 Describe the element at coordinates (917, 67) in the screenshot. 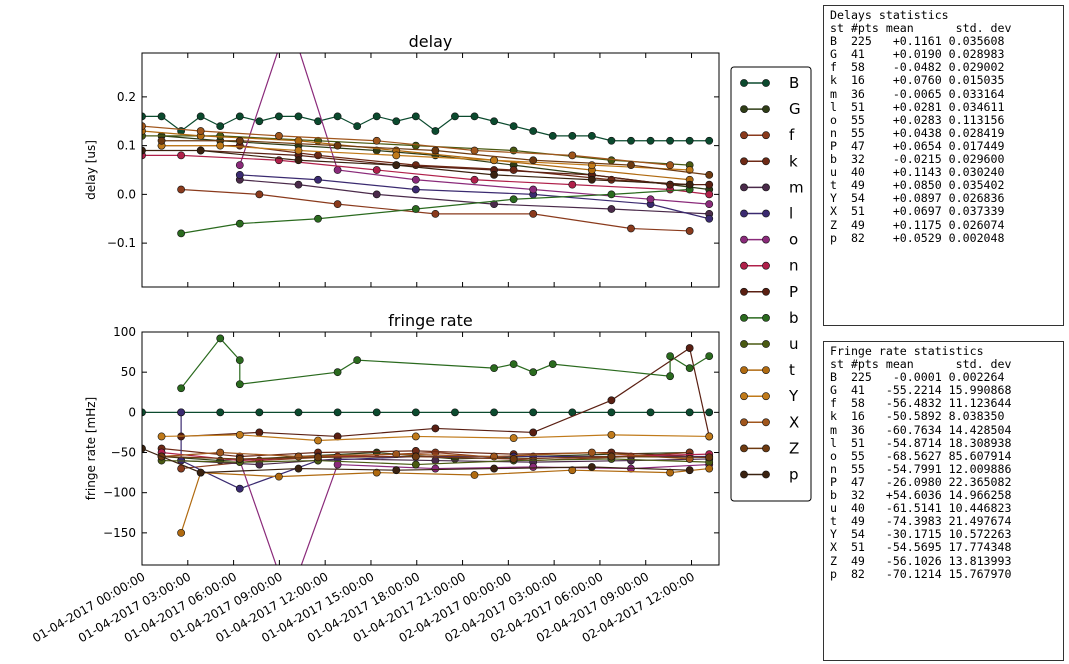

I see `delay-stats-row: f 58 -0.0482 0.029002` at that location.